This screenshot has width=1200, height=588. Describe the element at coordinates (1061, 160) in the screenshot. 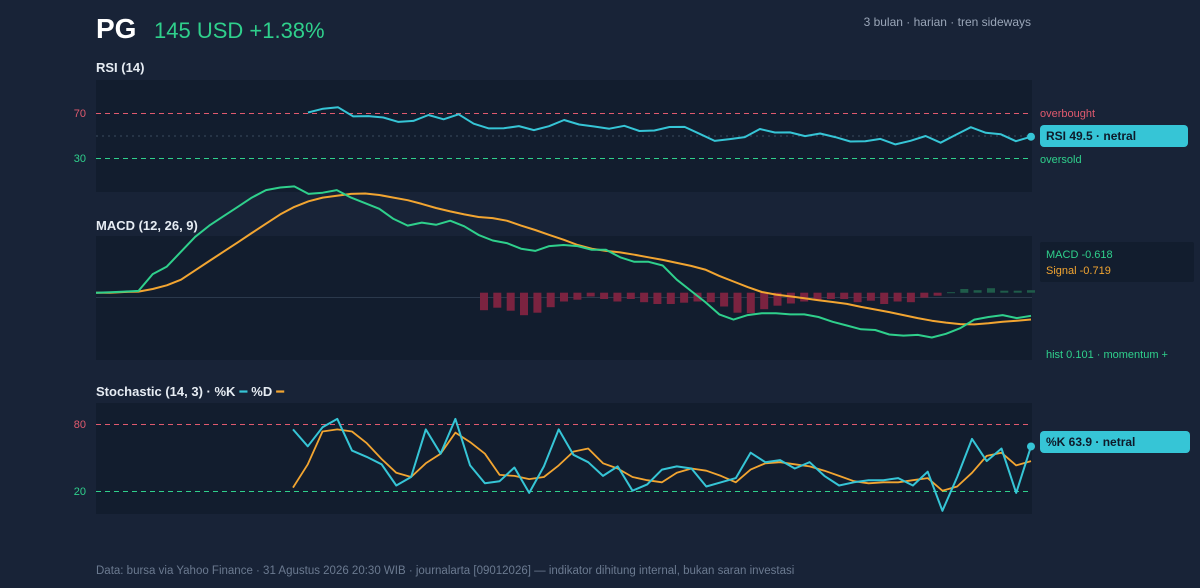

I see `oversold-label: oversold` at that location.